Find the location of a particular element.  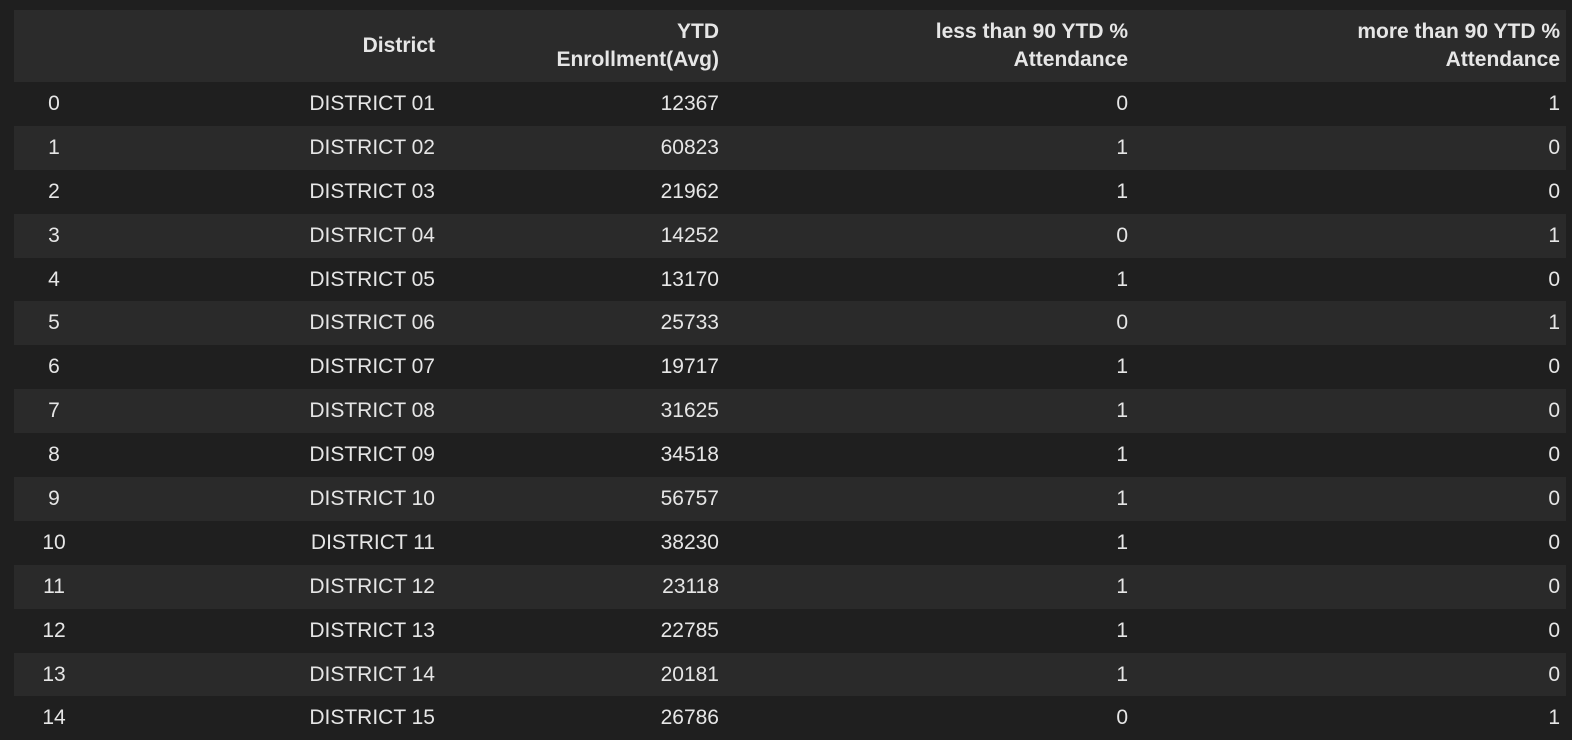

district-cell: DISTRICT 08 is located at coordinates (372, 411).